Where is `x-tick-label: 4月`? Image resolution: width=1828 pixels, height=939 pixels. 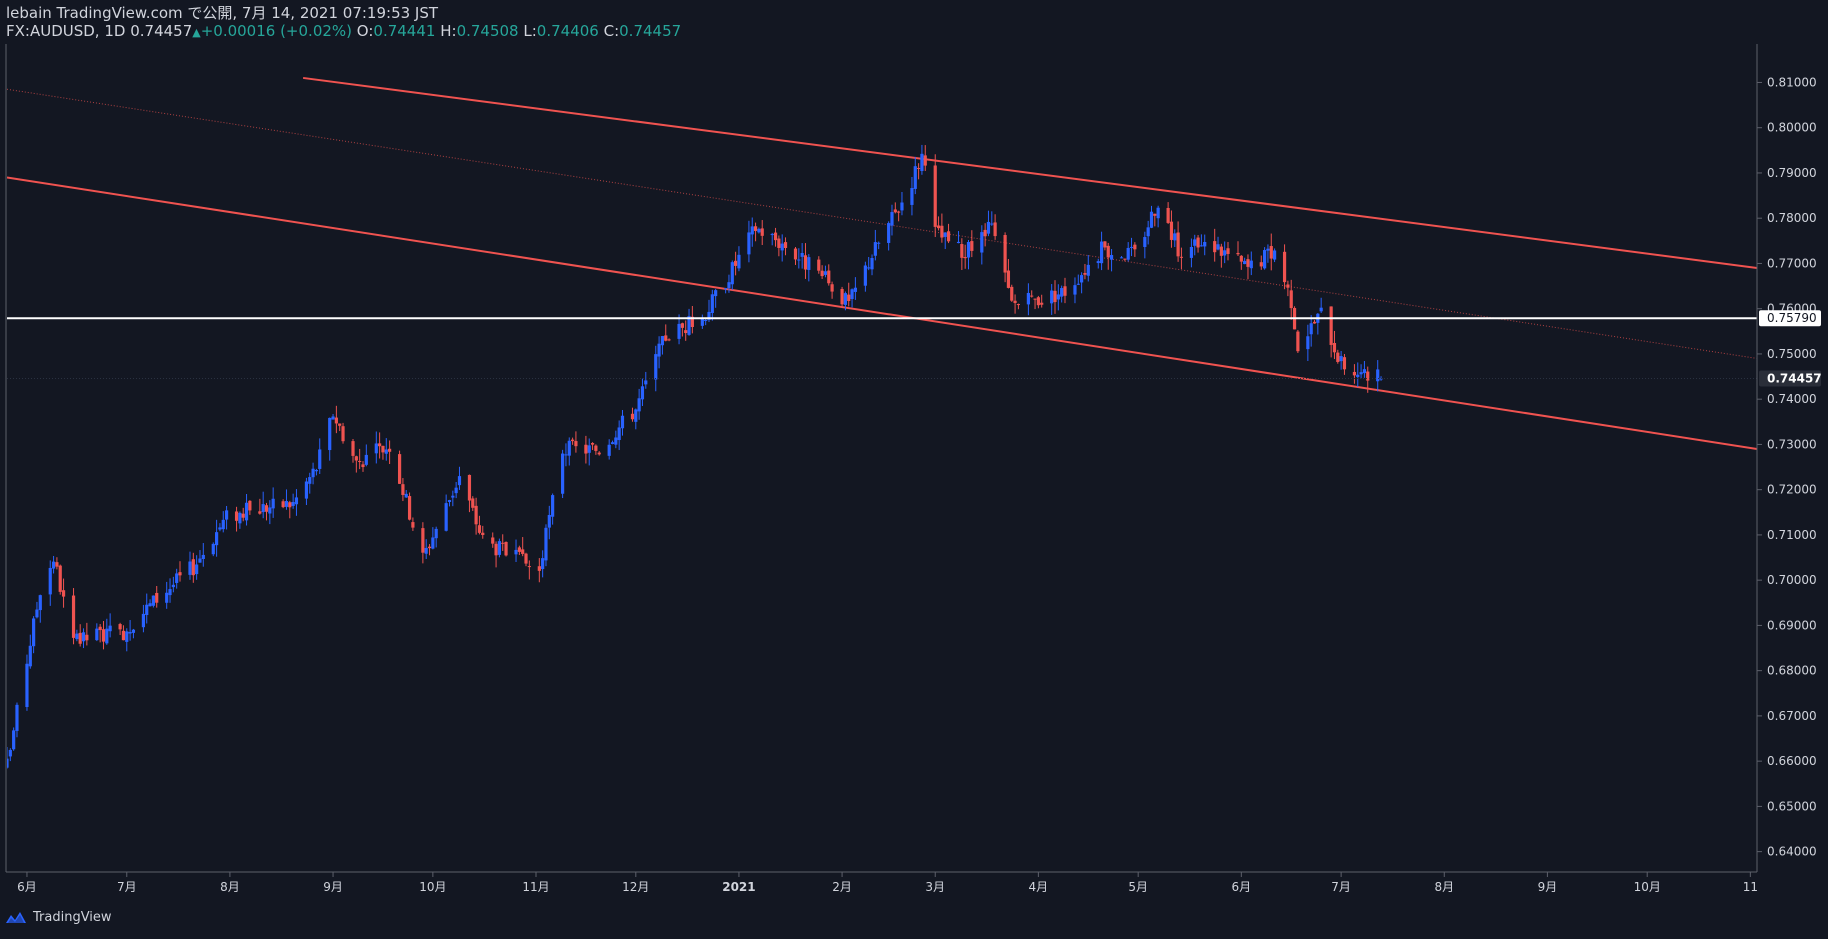 x-tick-label: 4月 is located at coordinates (1039, 887).